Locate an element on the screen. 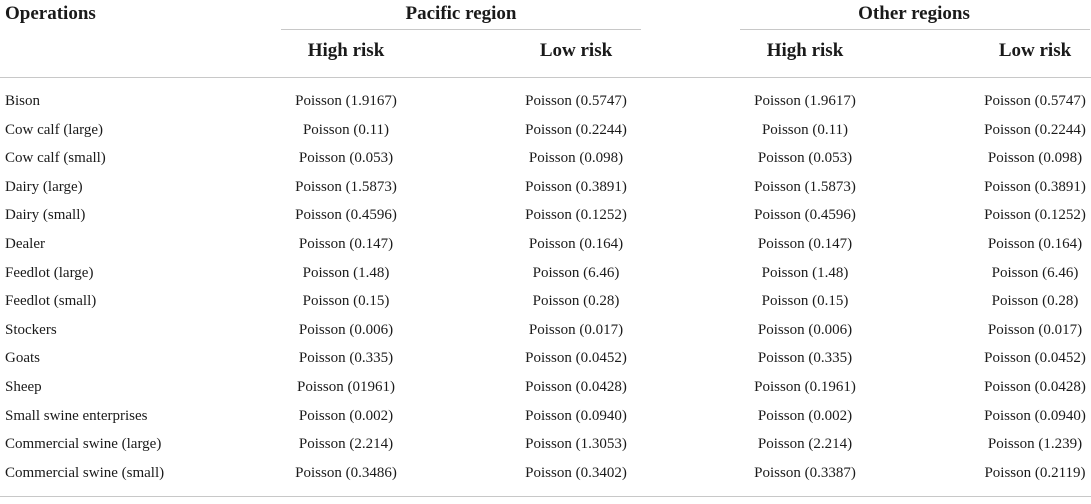 The width and height of the screenshot is (1091, 504). other-regions-header: Other regions is located at coordinates (914, 13).